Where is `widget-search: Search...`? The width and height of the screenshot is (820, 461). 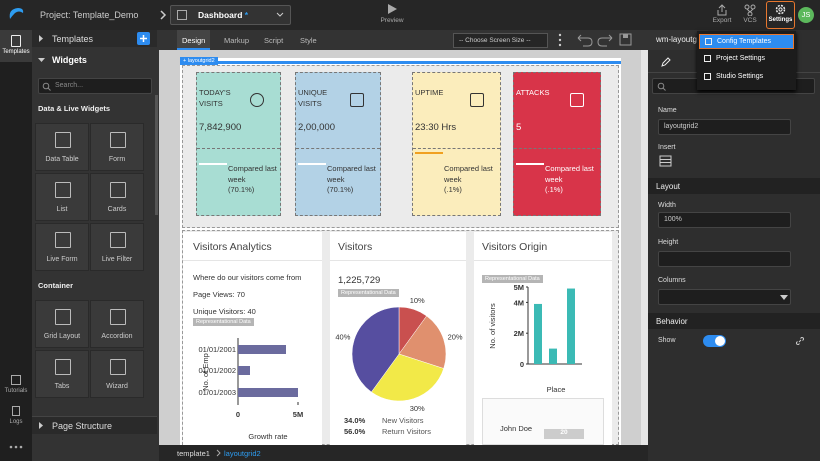 widget-search: Search... is located at coordinates (95, 86).